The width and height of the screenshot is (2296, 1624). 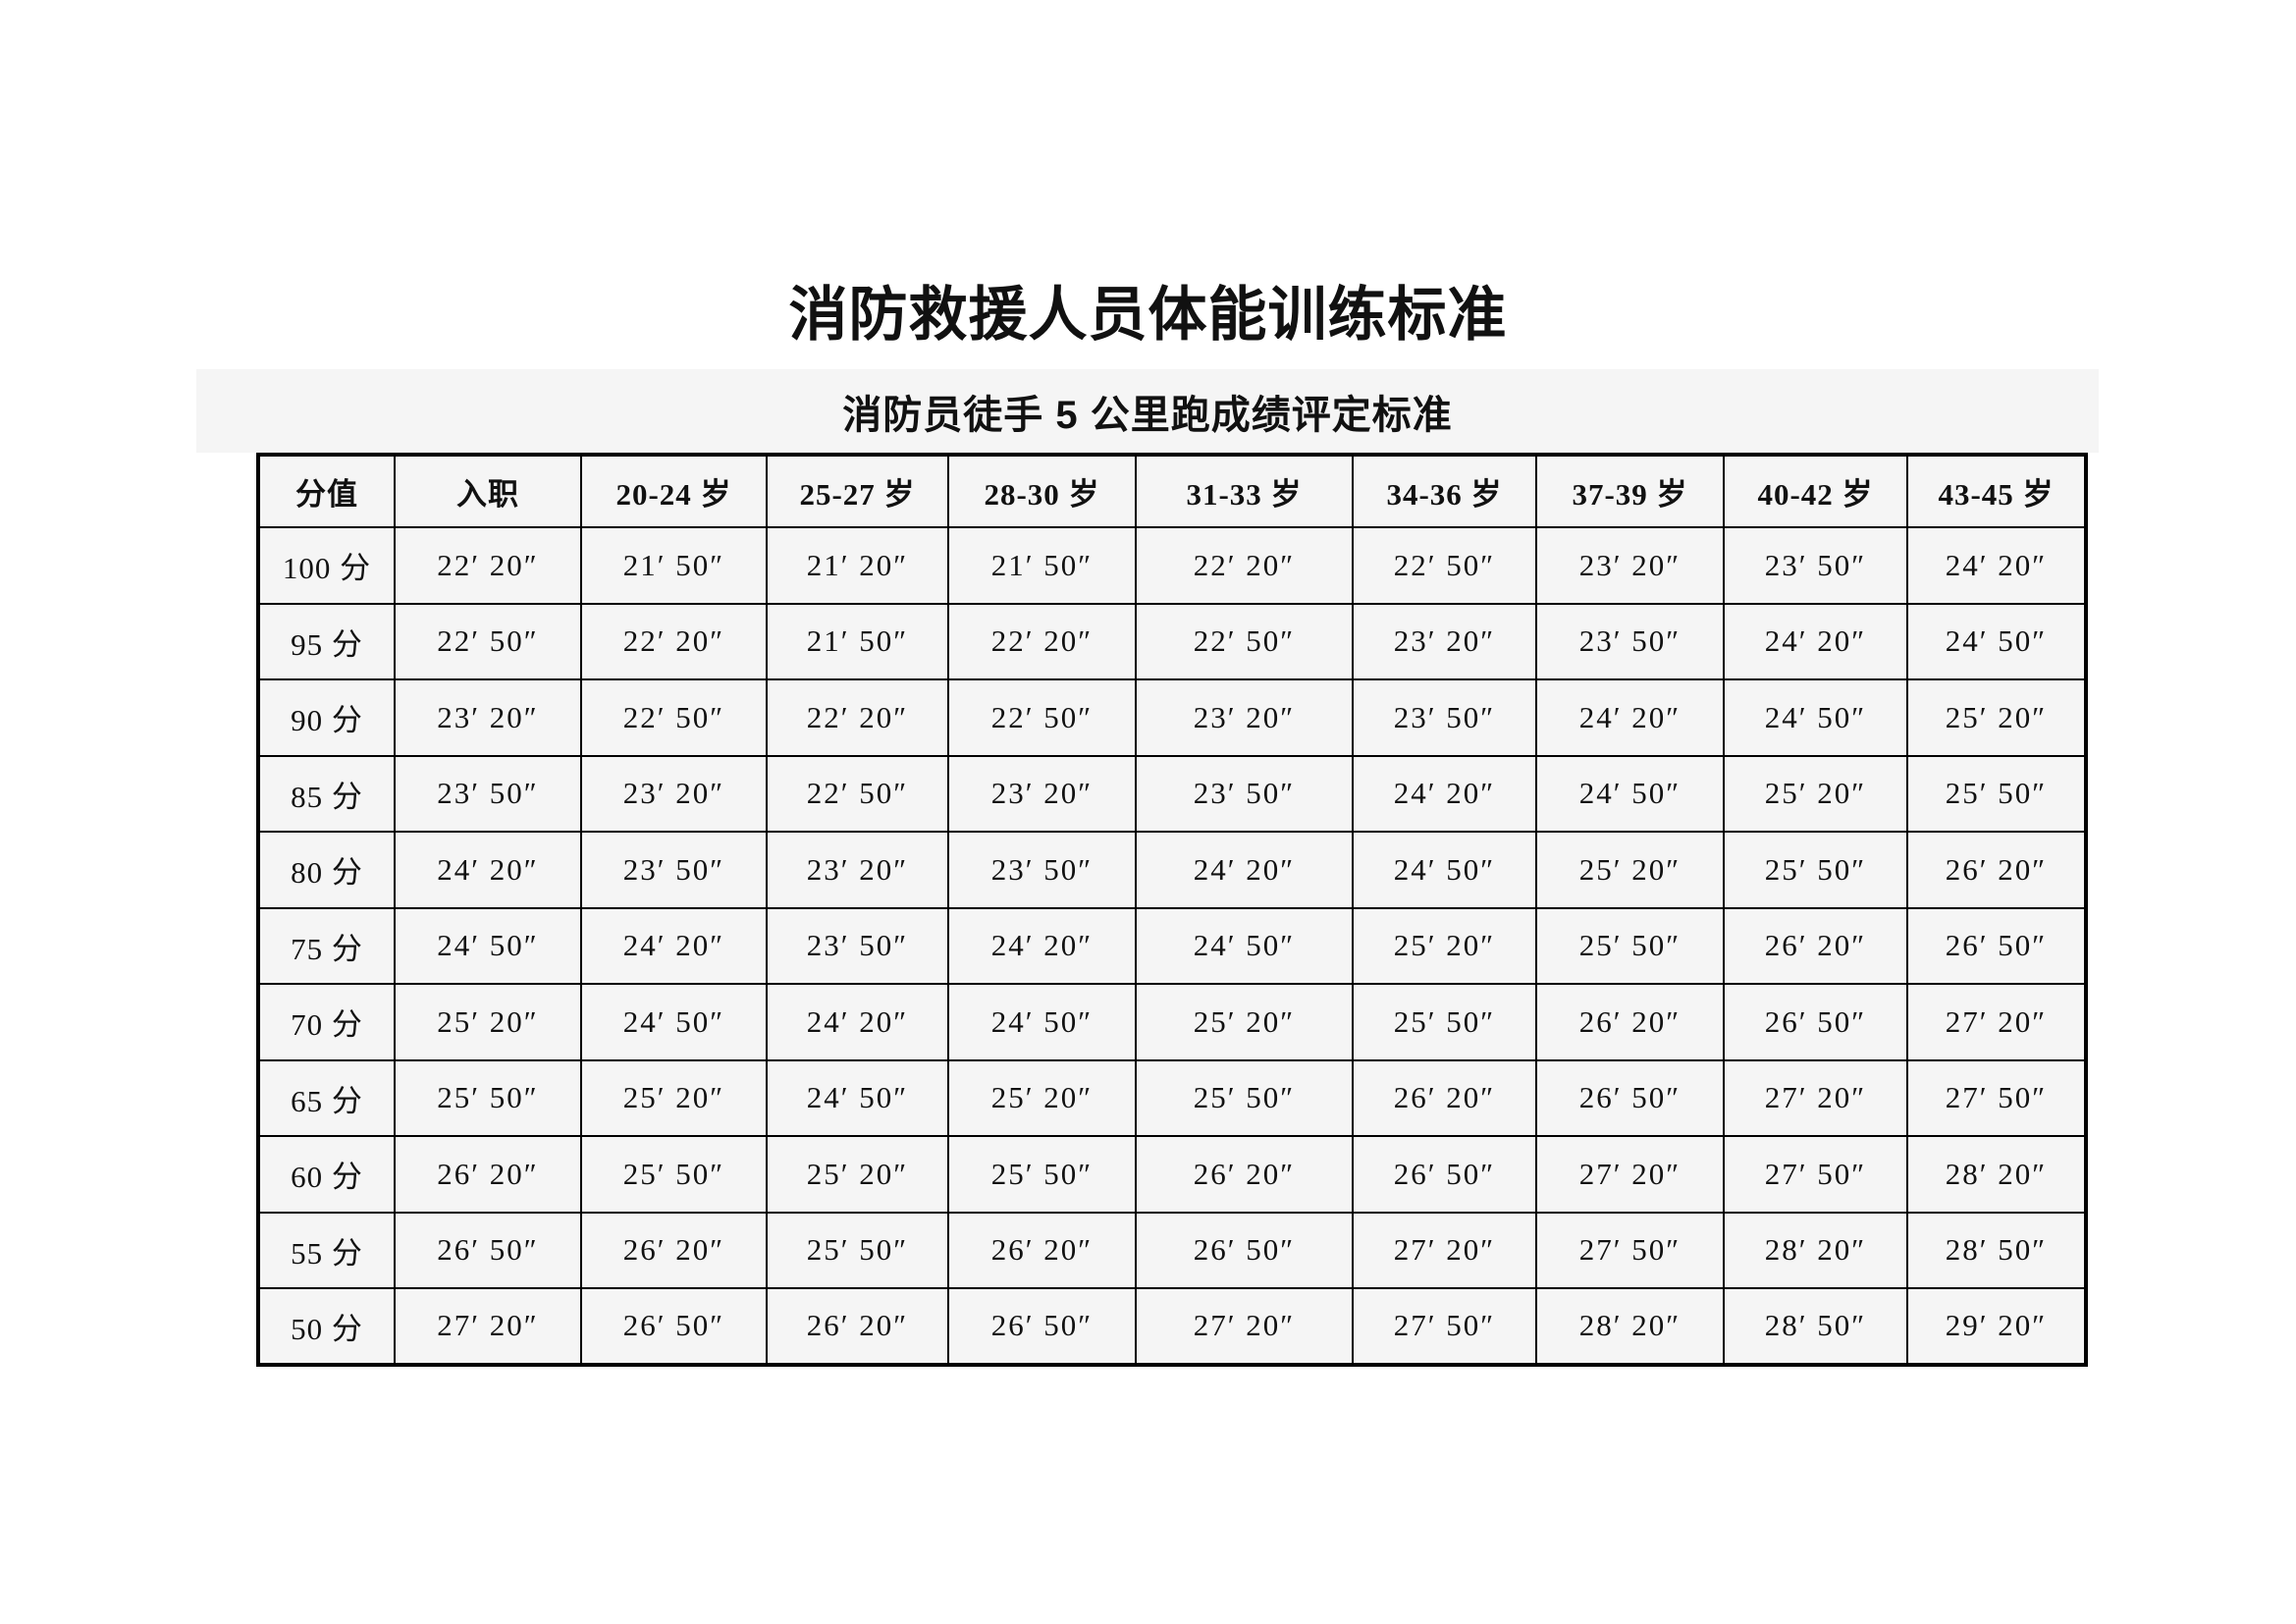 What do you see at coordinates (326, 1174) in the screenshot?
I see `score-cell: 60 分` at bounding box center [326, 1174].